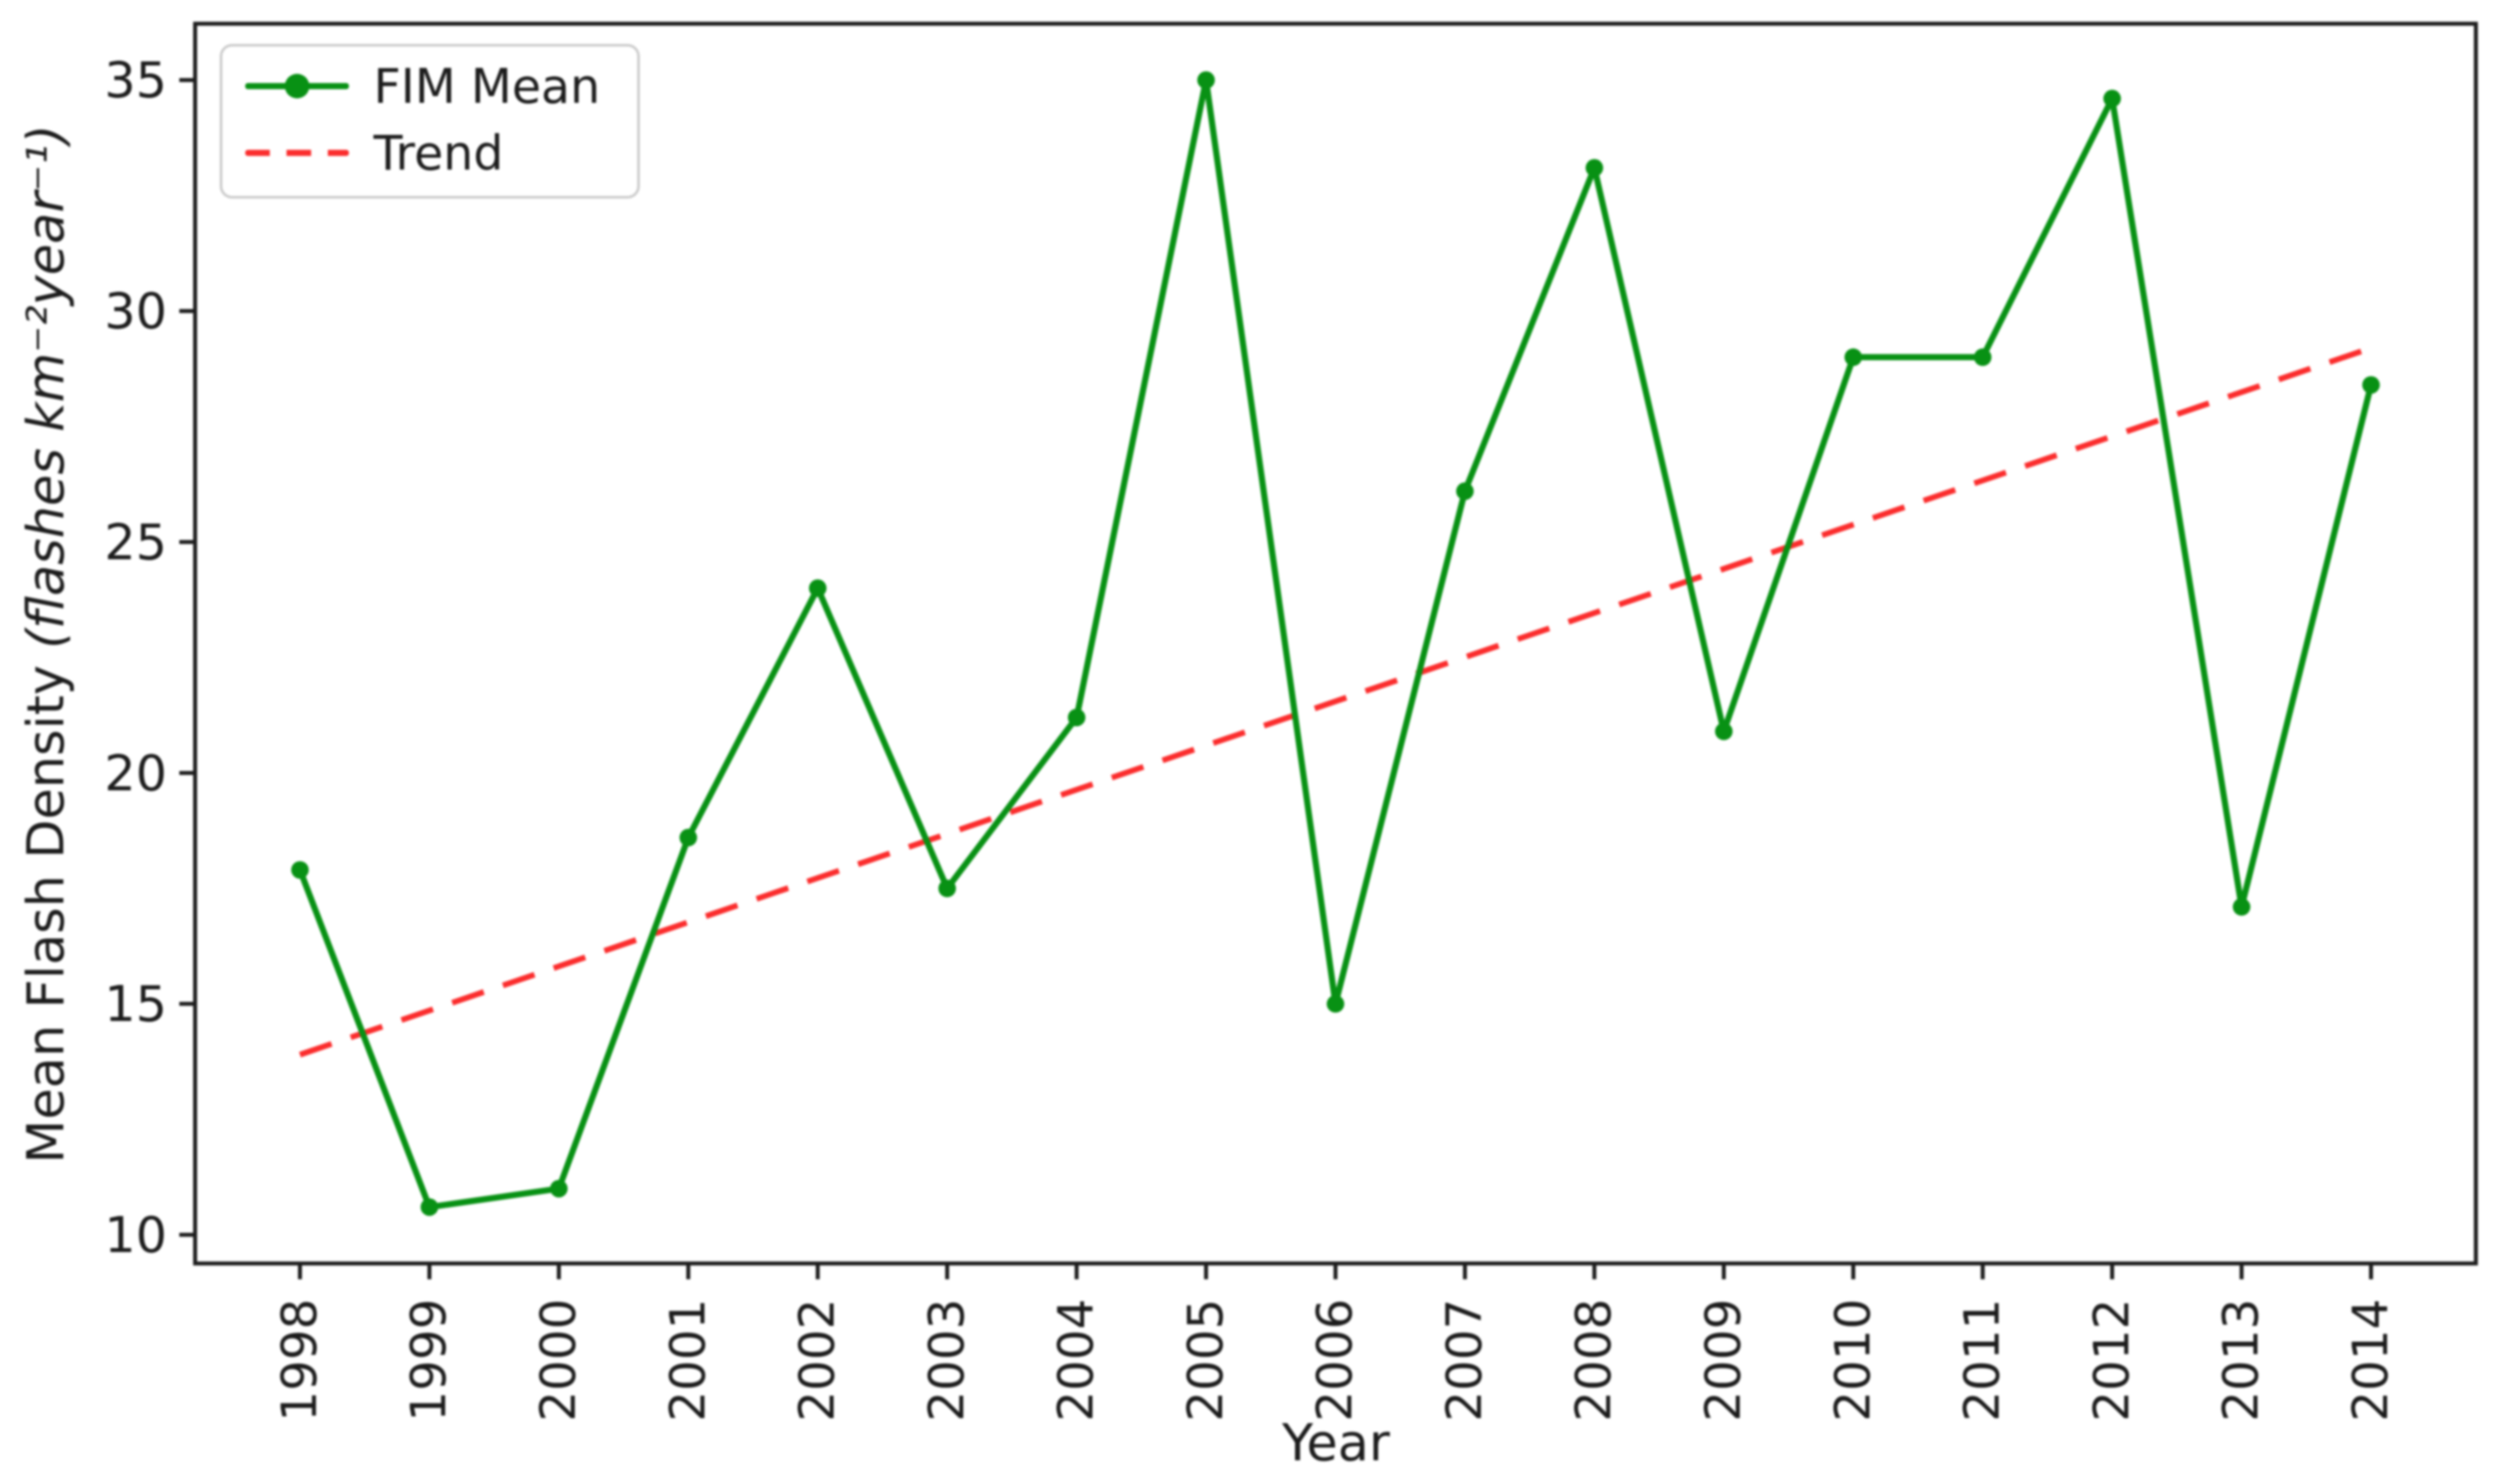  What do you see at coordinates (297, 153) in the screenshot?
I see `red-dashed-line-icon` at bounding box center [297, 153].